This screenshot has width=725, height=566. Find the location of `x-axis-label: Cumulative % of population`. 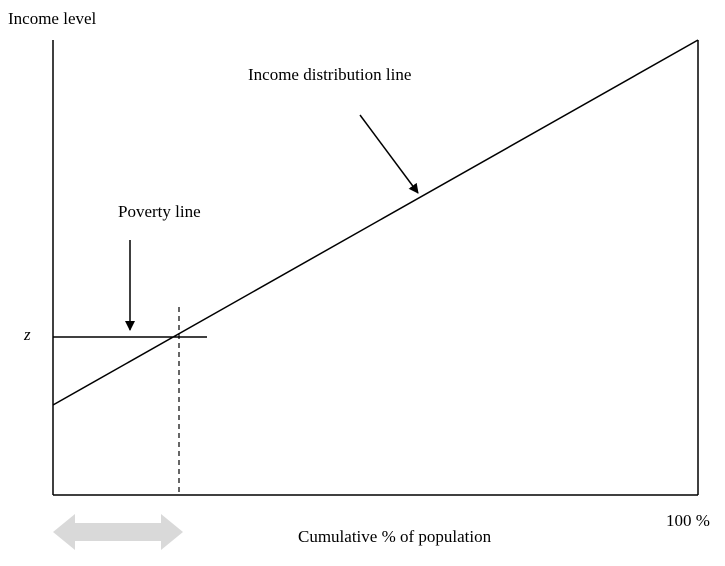

x-axis-label: Cumulative % of population is located at coordinates (395, 536).